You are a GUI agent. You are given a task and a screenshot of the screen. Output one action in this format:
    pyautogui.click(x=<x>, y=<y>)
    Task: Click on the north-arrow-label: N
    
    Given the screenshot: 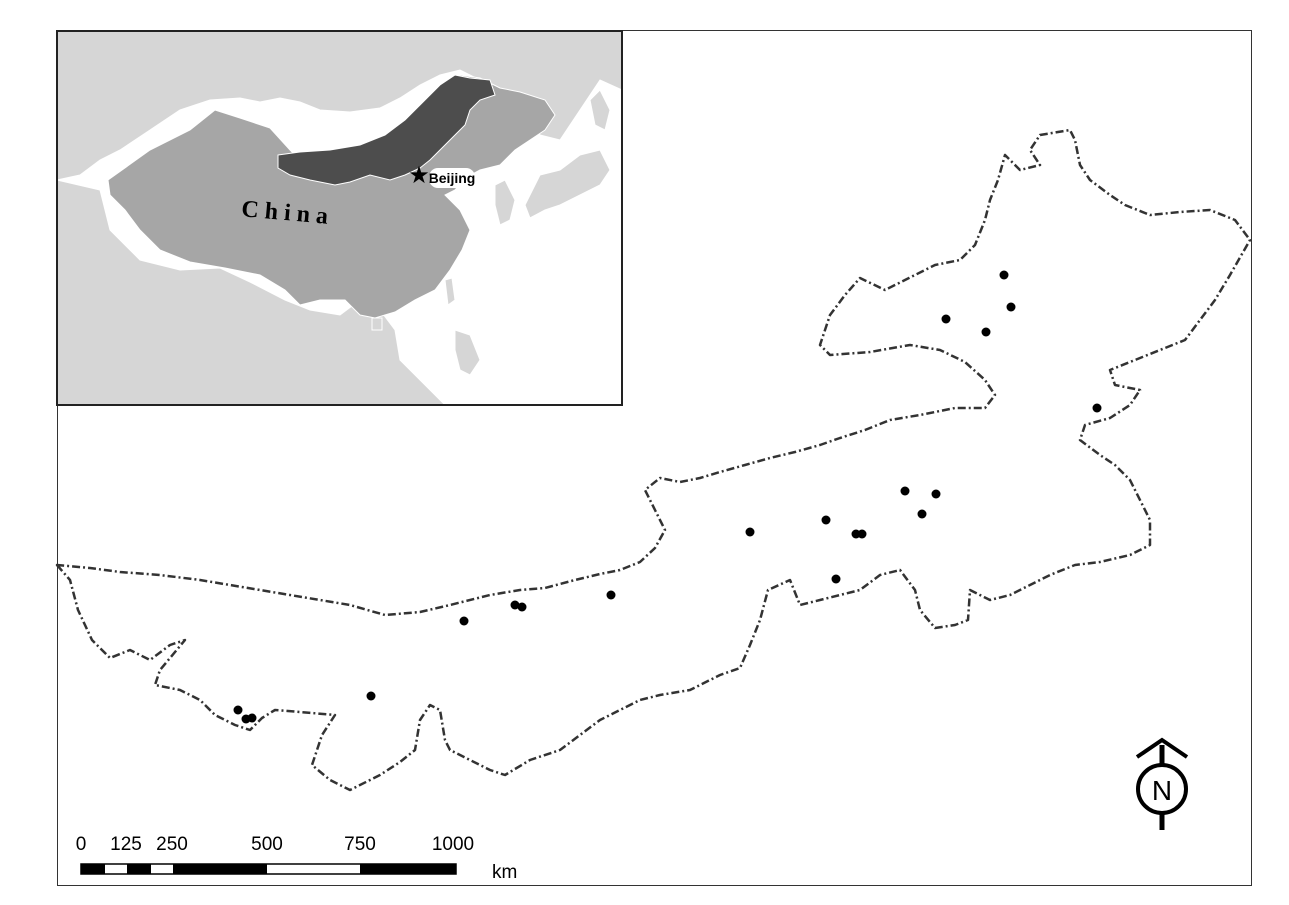 What is the action you would take?
    pyautogui.click(x=1162, y=790)
    